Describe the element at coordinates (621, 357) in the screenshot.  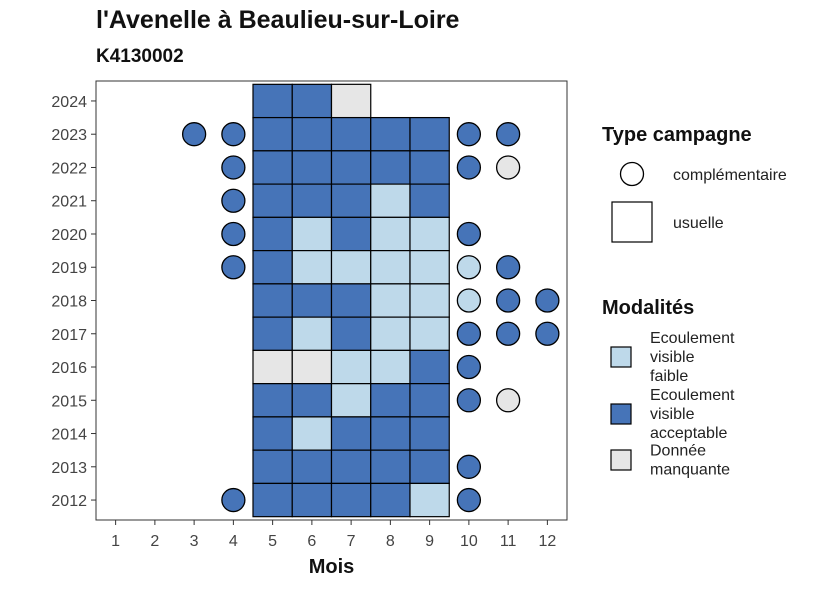
I see `legend-key-faible` at that location.